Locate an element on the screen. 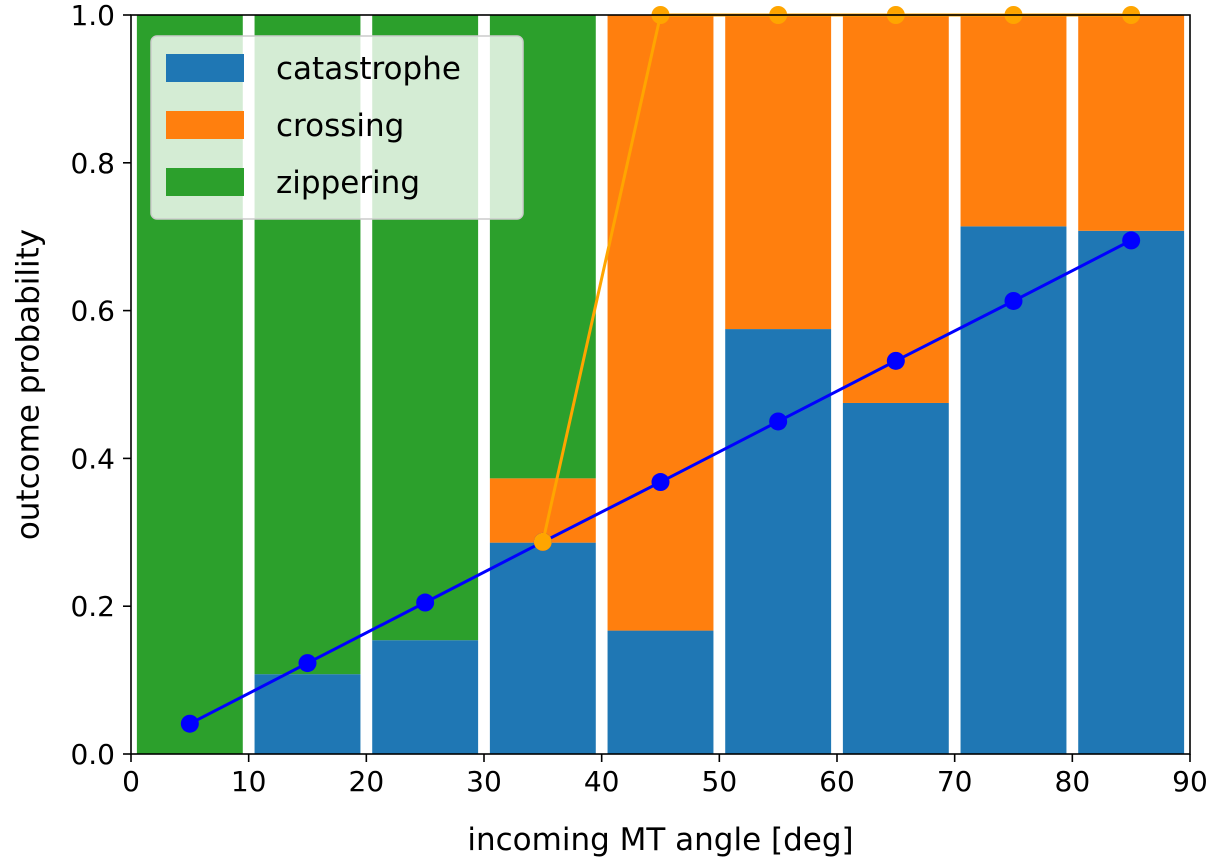  legend-swatch-catastrophe is located at coordinates (205, 68).